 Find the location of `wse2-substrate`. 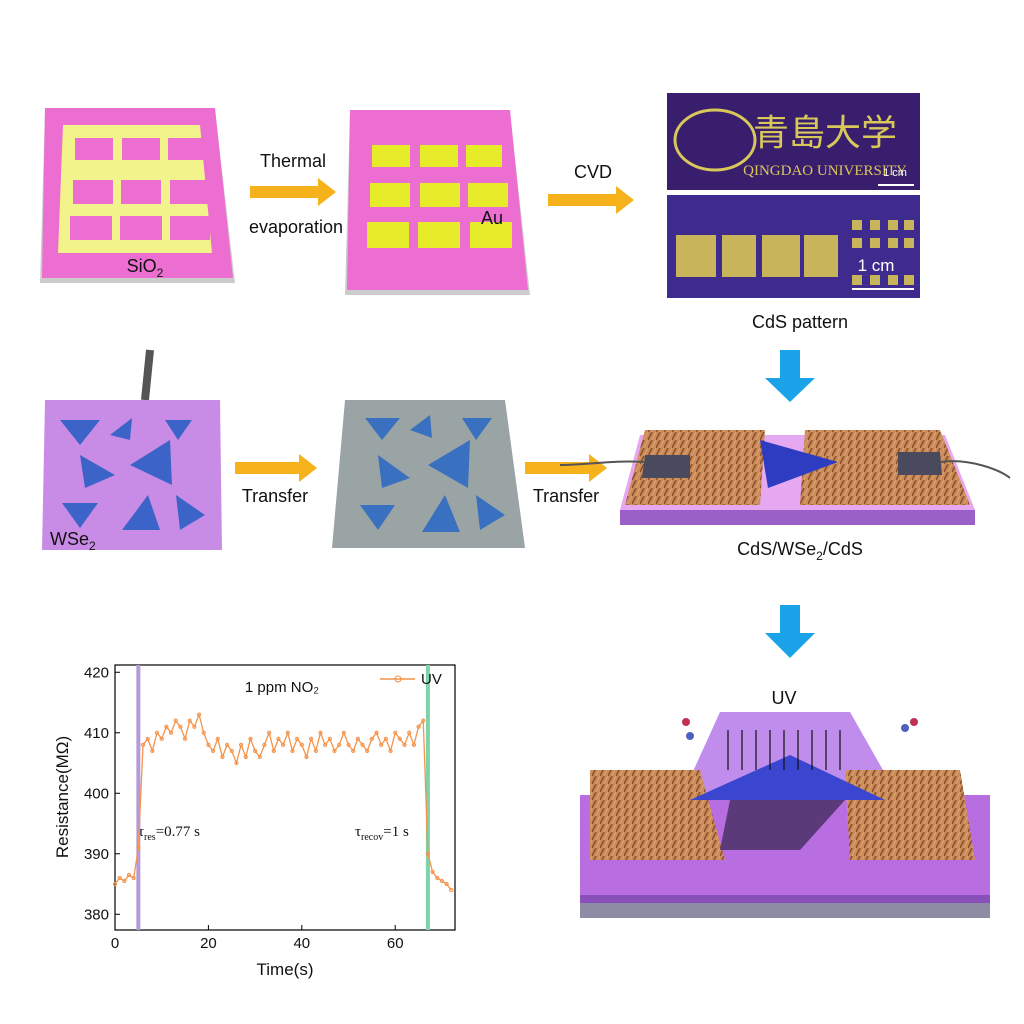

wse2-substrate is located at coordinates (132, 475).